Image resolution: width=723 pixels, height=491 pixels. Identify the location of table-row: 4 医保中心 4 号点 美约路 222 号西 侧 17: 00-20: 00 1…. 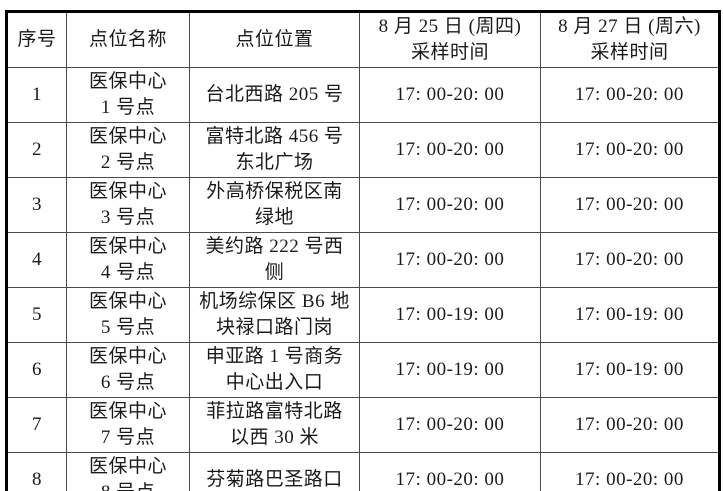
(363, 260).